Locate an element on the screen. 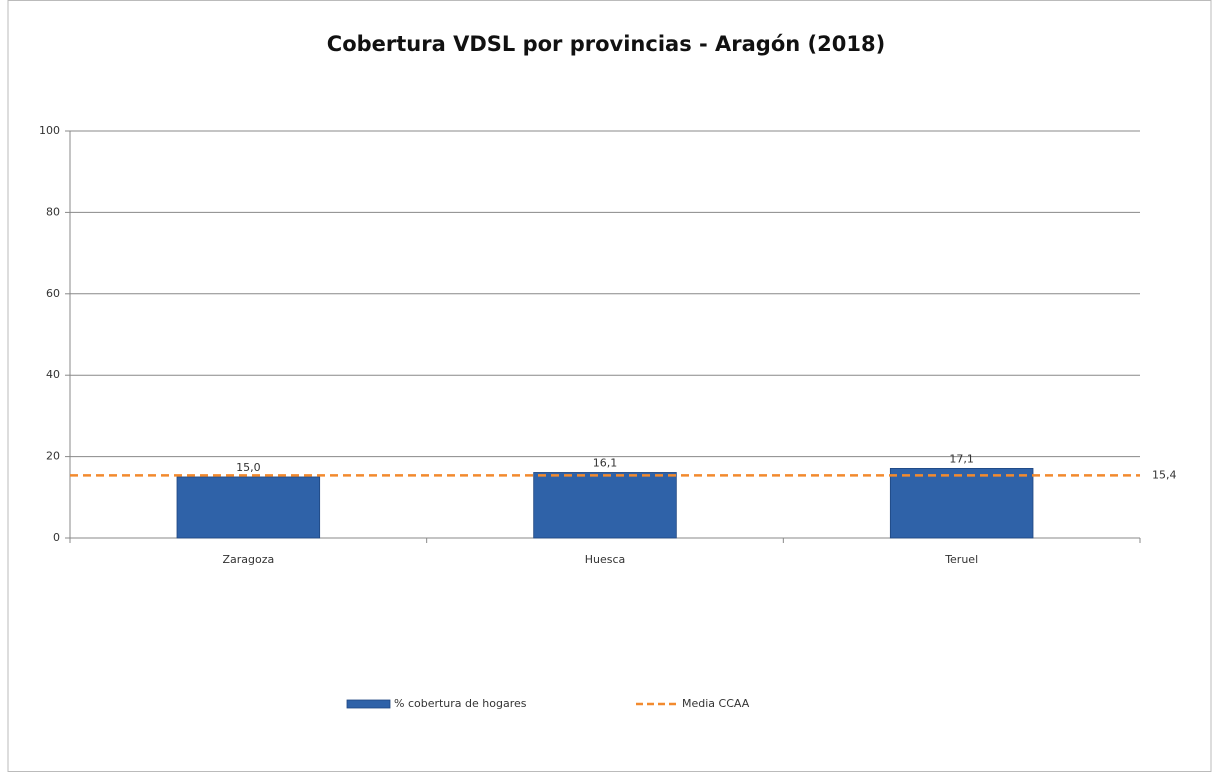 Image resolution: width=1212 pixels, height=772 pixels. legend-label: % cobertura de hogares is located at coordinates (460, 703).